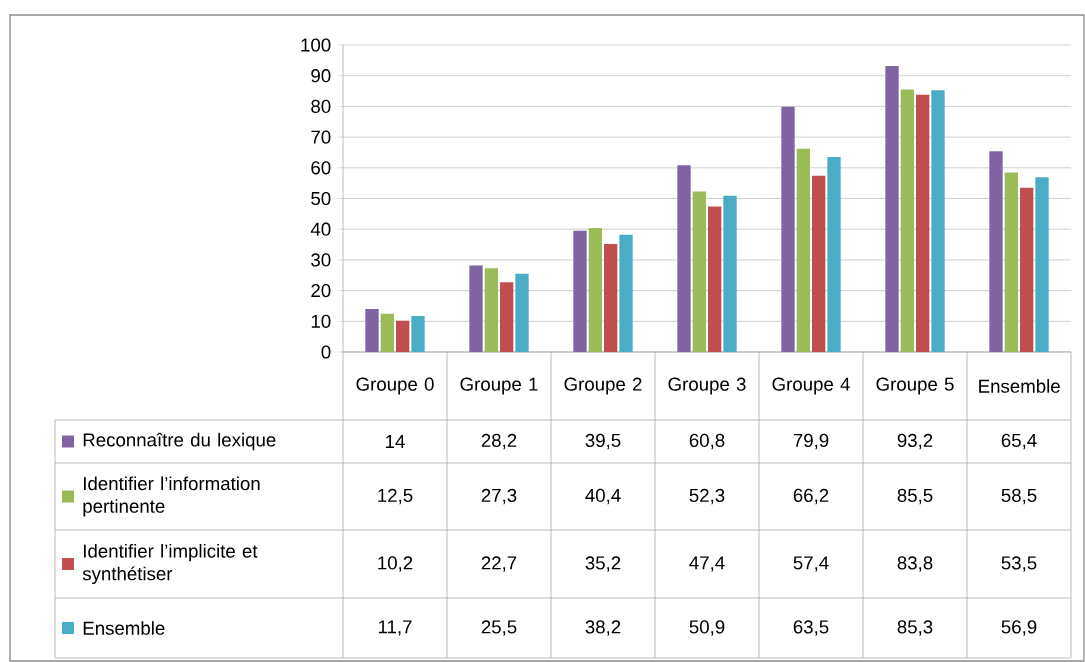 Image resolution: width=1085 pixels, height=662 pixels. I want to click on legend-label: Identifier l’implicite et synthétiser, so click(170, 564).